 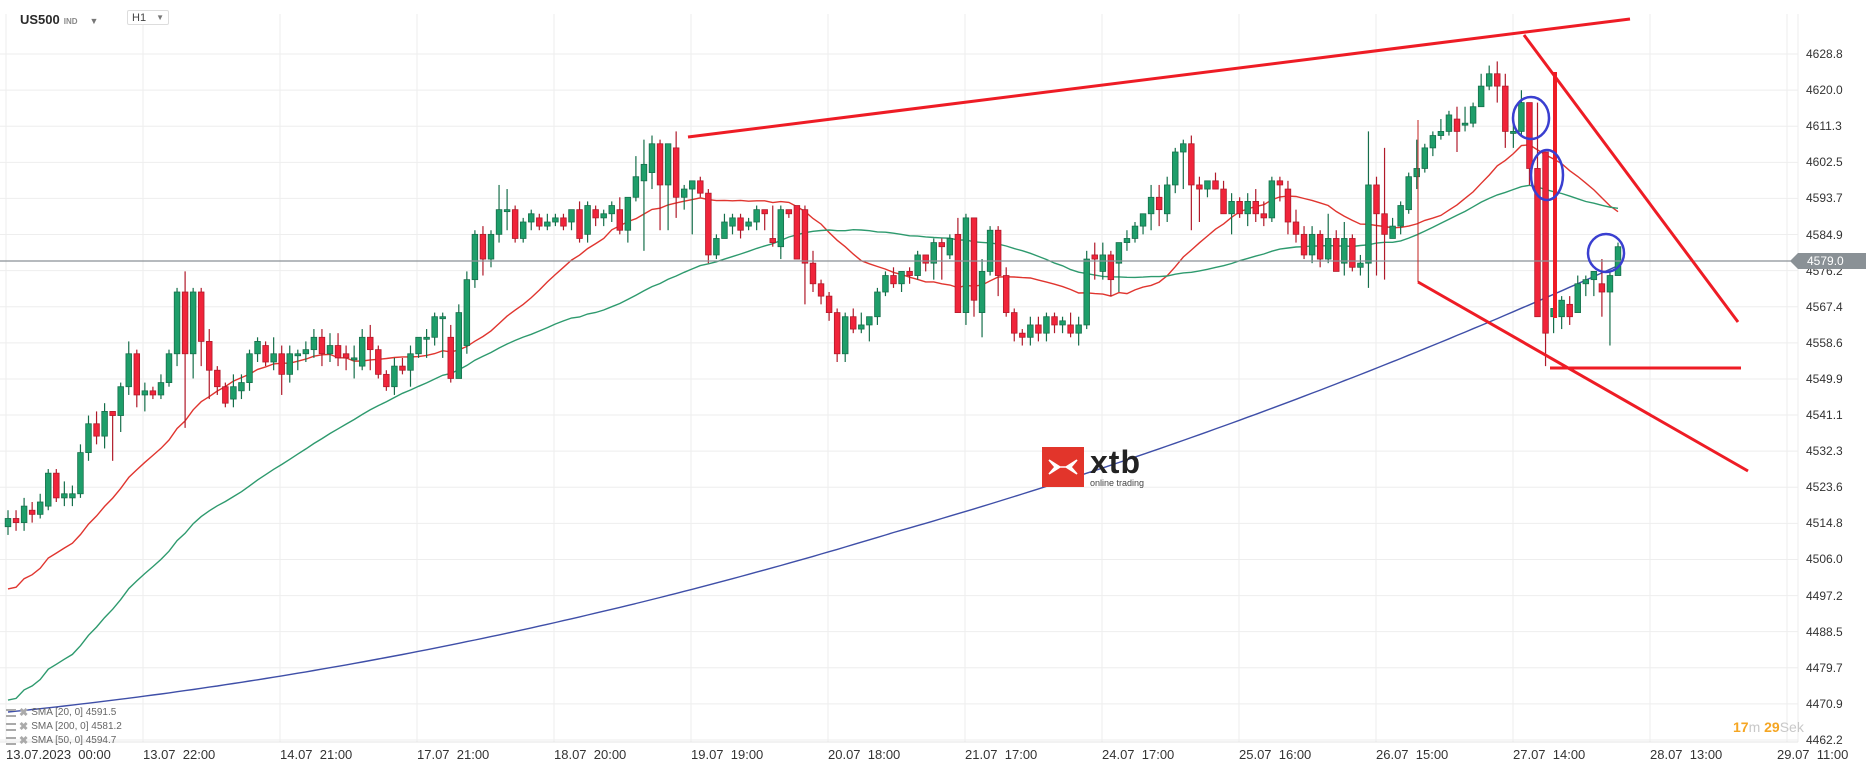 What do you see at coordinates (1824, 90) in the screenshot?
I see `price-tick-label: 4620.0` at bounding box center [1824, 90].